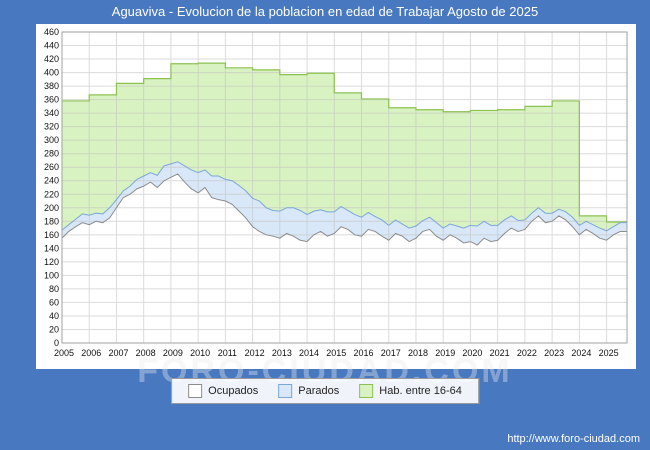 The height and width of the screenshot is (450, 650). Describe the element at coordinates (54, 329) in the screenshot. I see `svg-text: 20` at that location.